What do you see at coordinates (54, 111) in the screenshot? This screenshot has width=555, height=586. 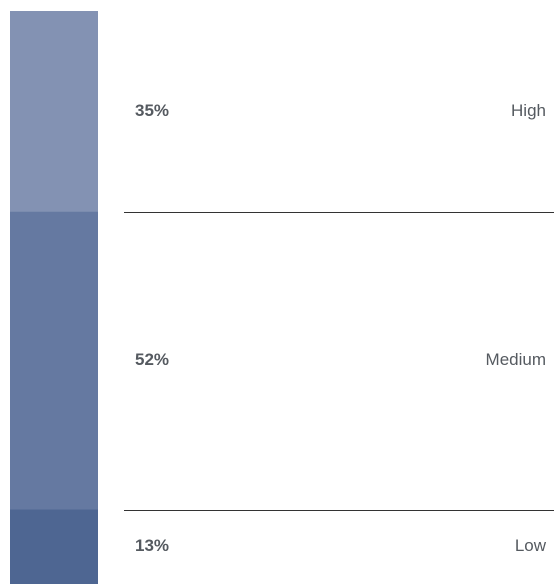 I see `bar-segment-high` at bounding box center [54, 111].